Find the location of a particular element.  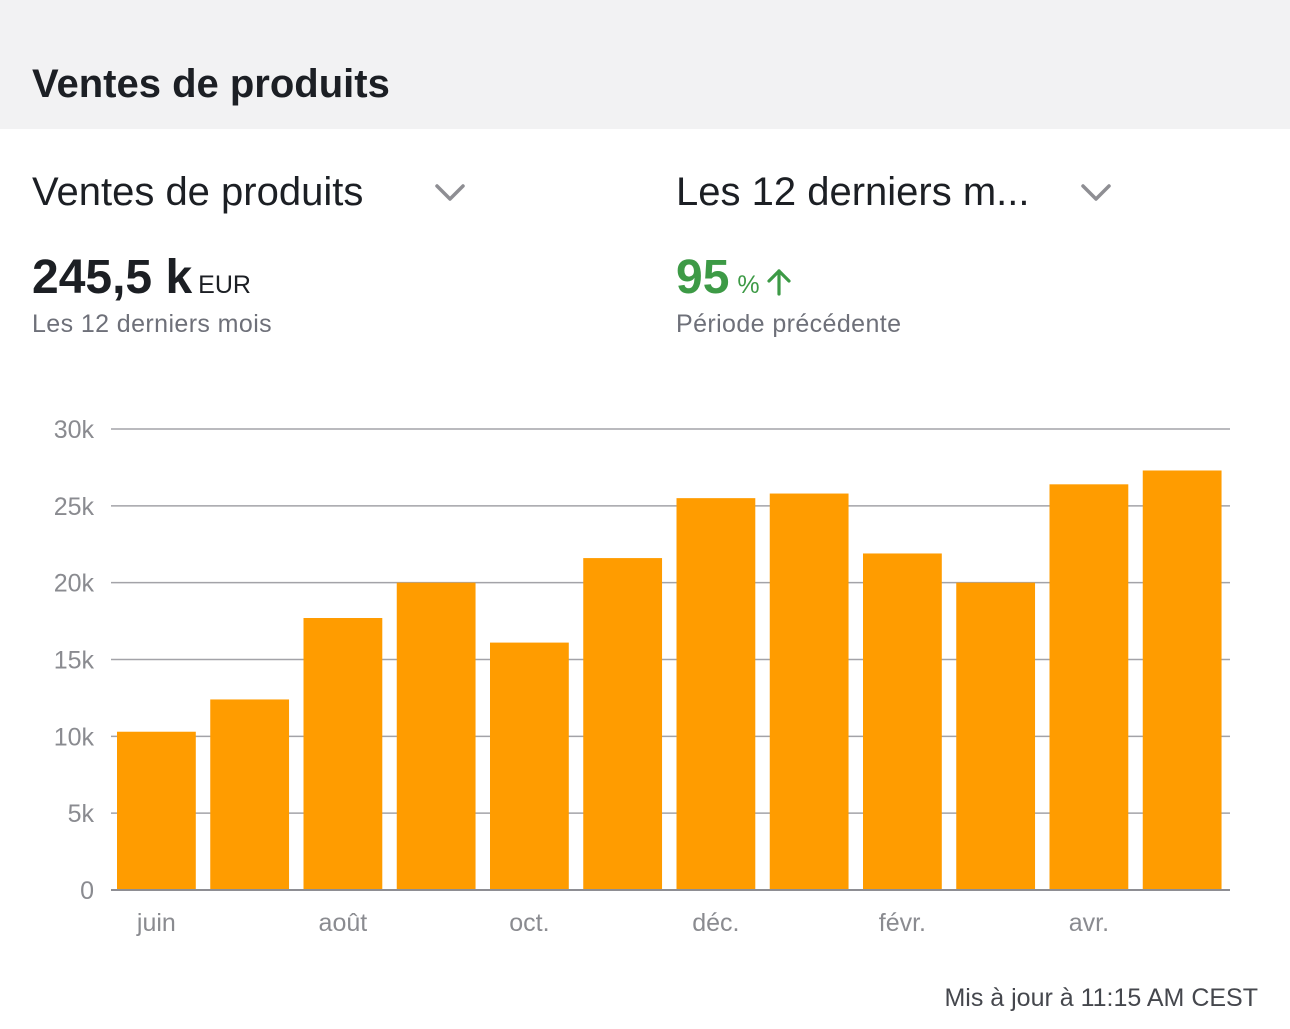

y-tick-label: 0 is located at coordinates (87, 891).